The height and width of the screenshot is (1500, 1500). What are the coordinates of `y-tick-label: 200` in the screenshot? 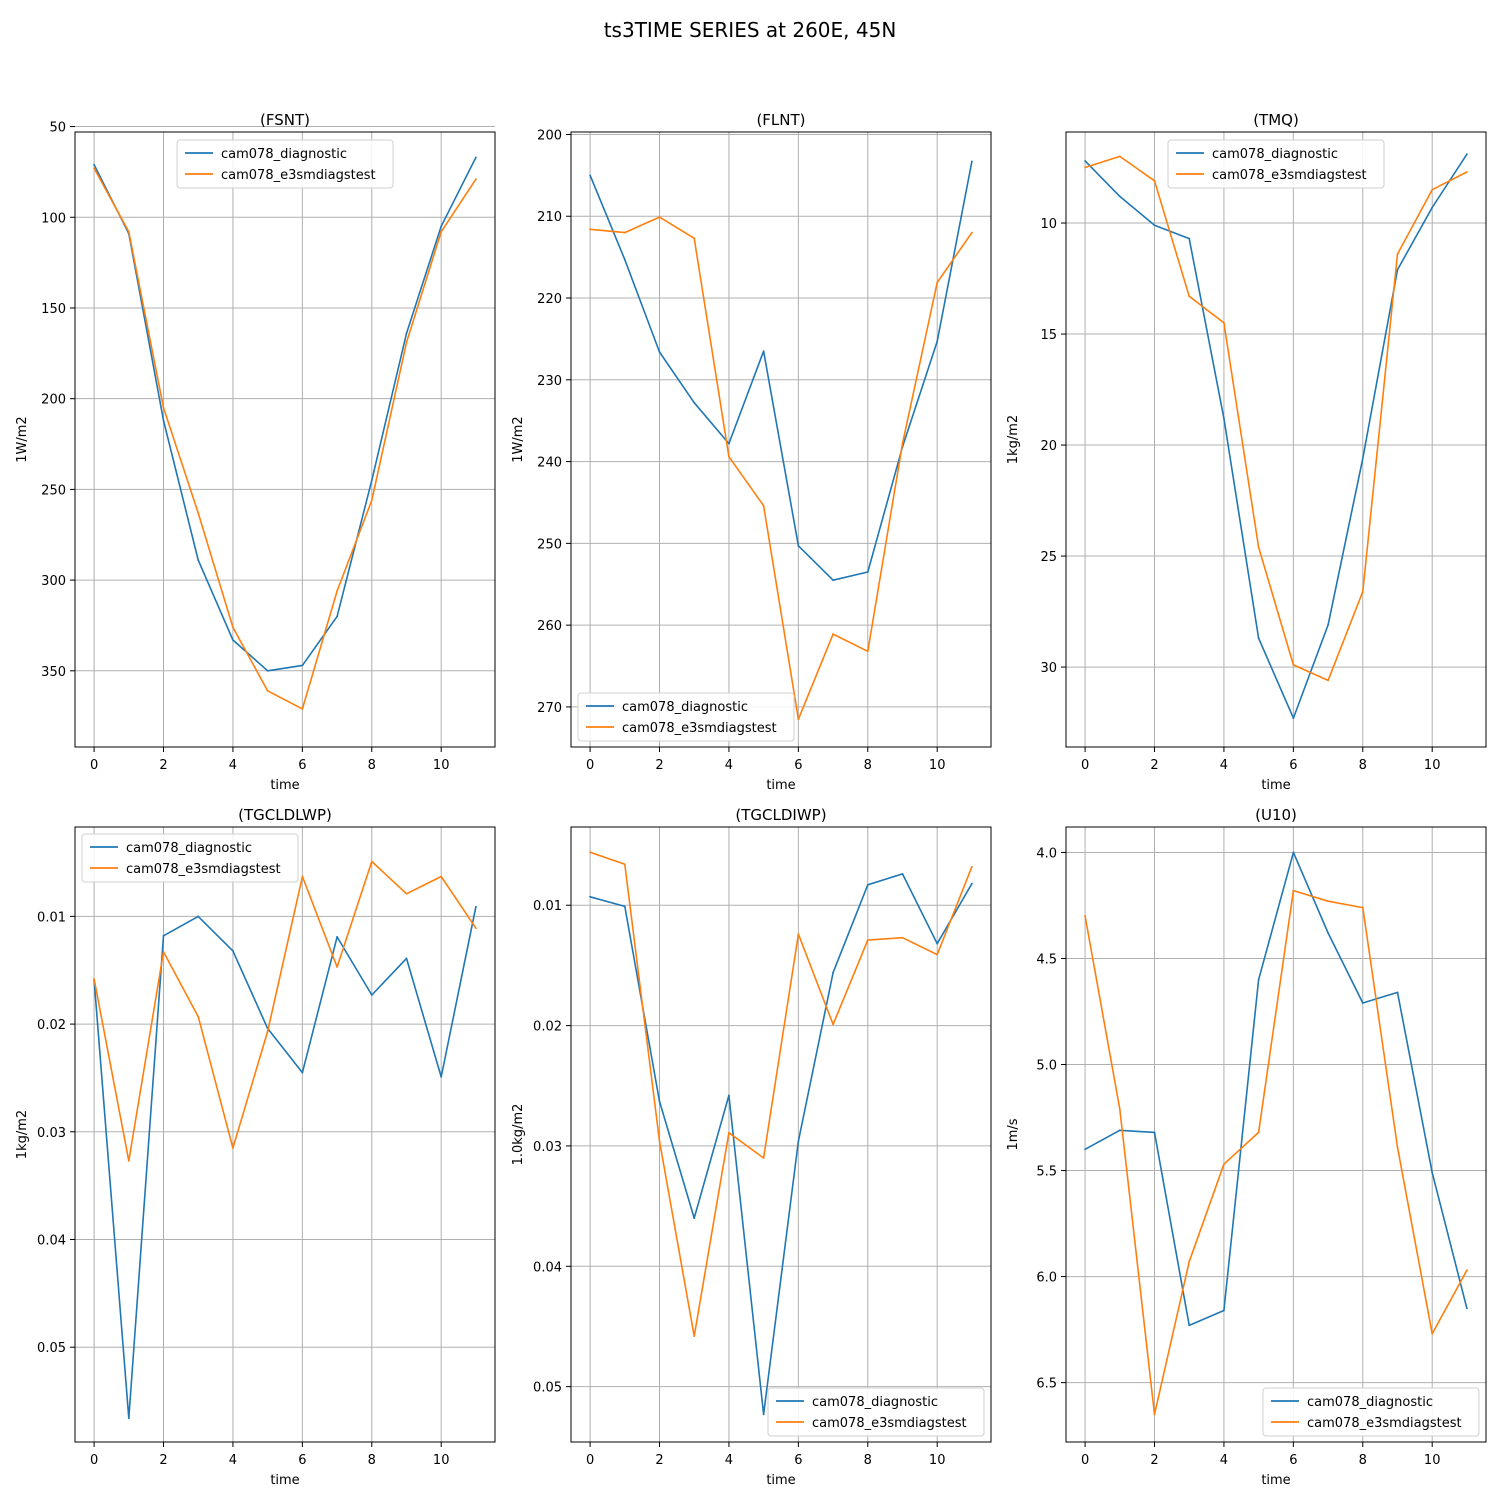 It's located at (53, 400).